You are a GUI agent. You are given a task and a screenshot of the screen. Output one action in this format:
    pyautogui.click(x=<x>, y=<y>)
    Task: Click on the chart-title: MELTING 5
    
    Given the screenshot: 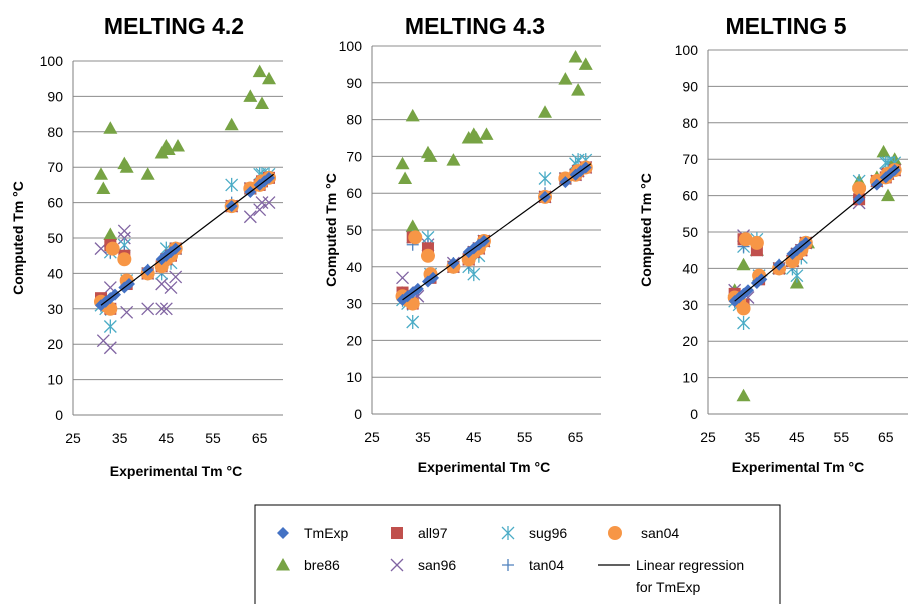 What is the action you would take?
    pyautogui.click(x=786, y=26)
    